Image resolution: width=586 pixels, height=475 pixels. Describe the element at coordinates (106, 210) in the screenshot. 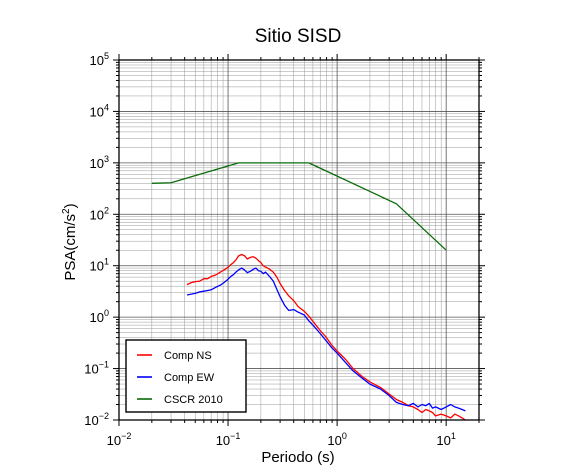

I see `y-tick-label-exp: 2` at that location.